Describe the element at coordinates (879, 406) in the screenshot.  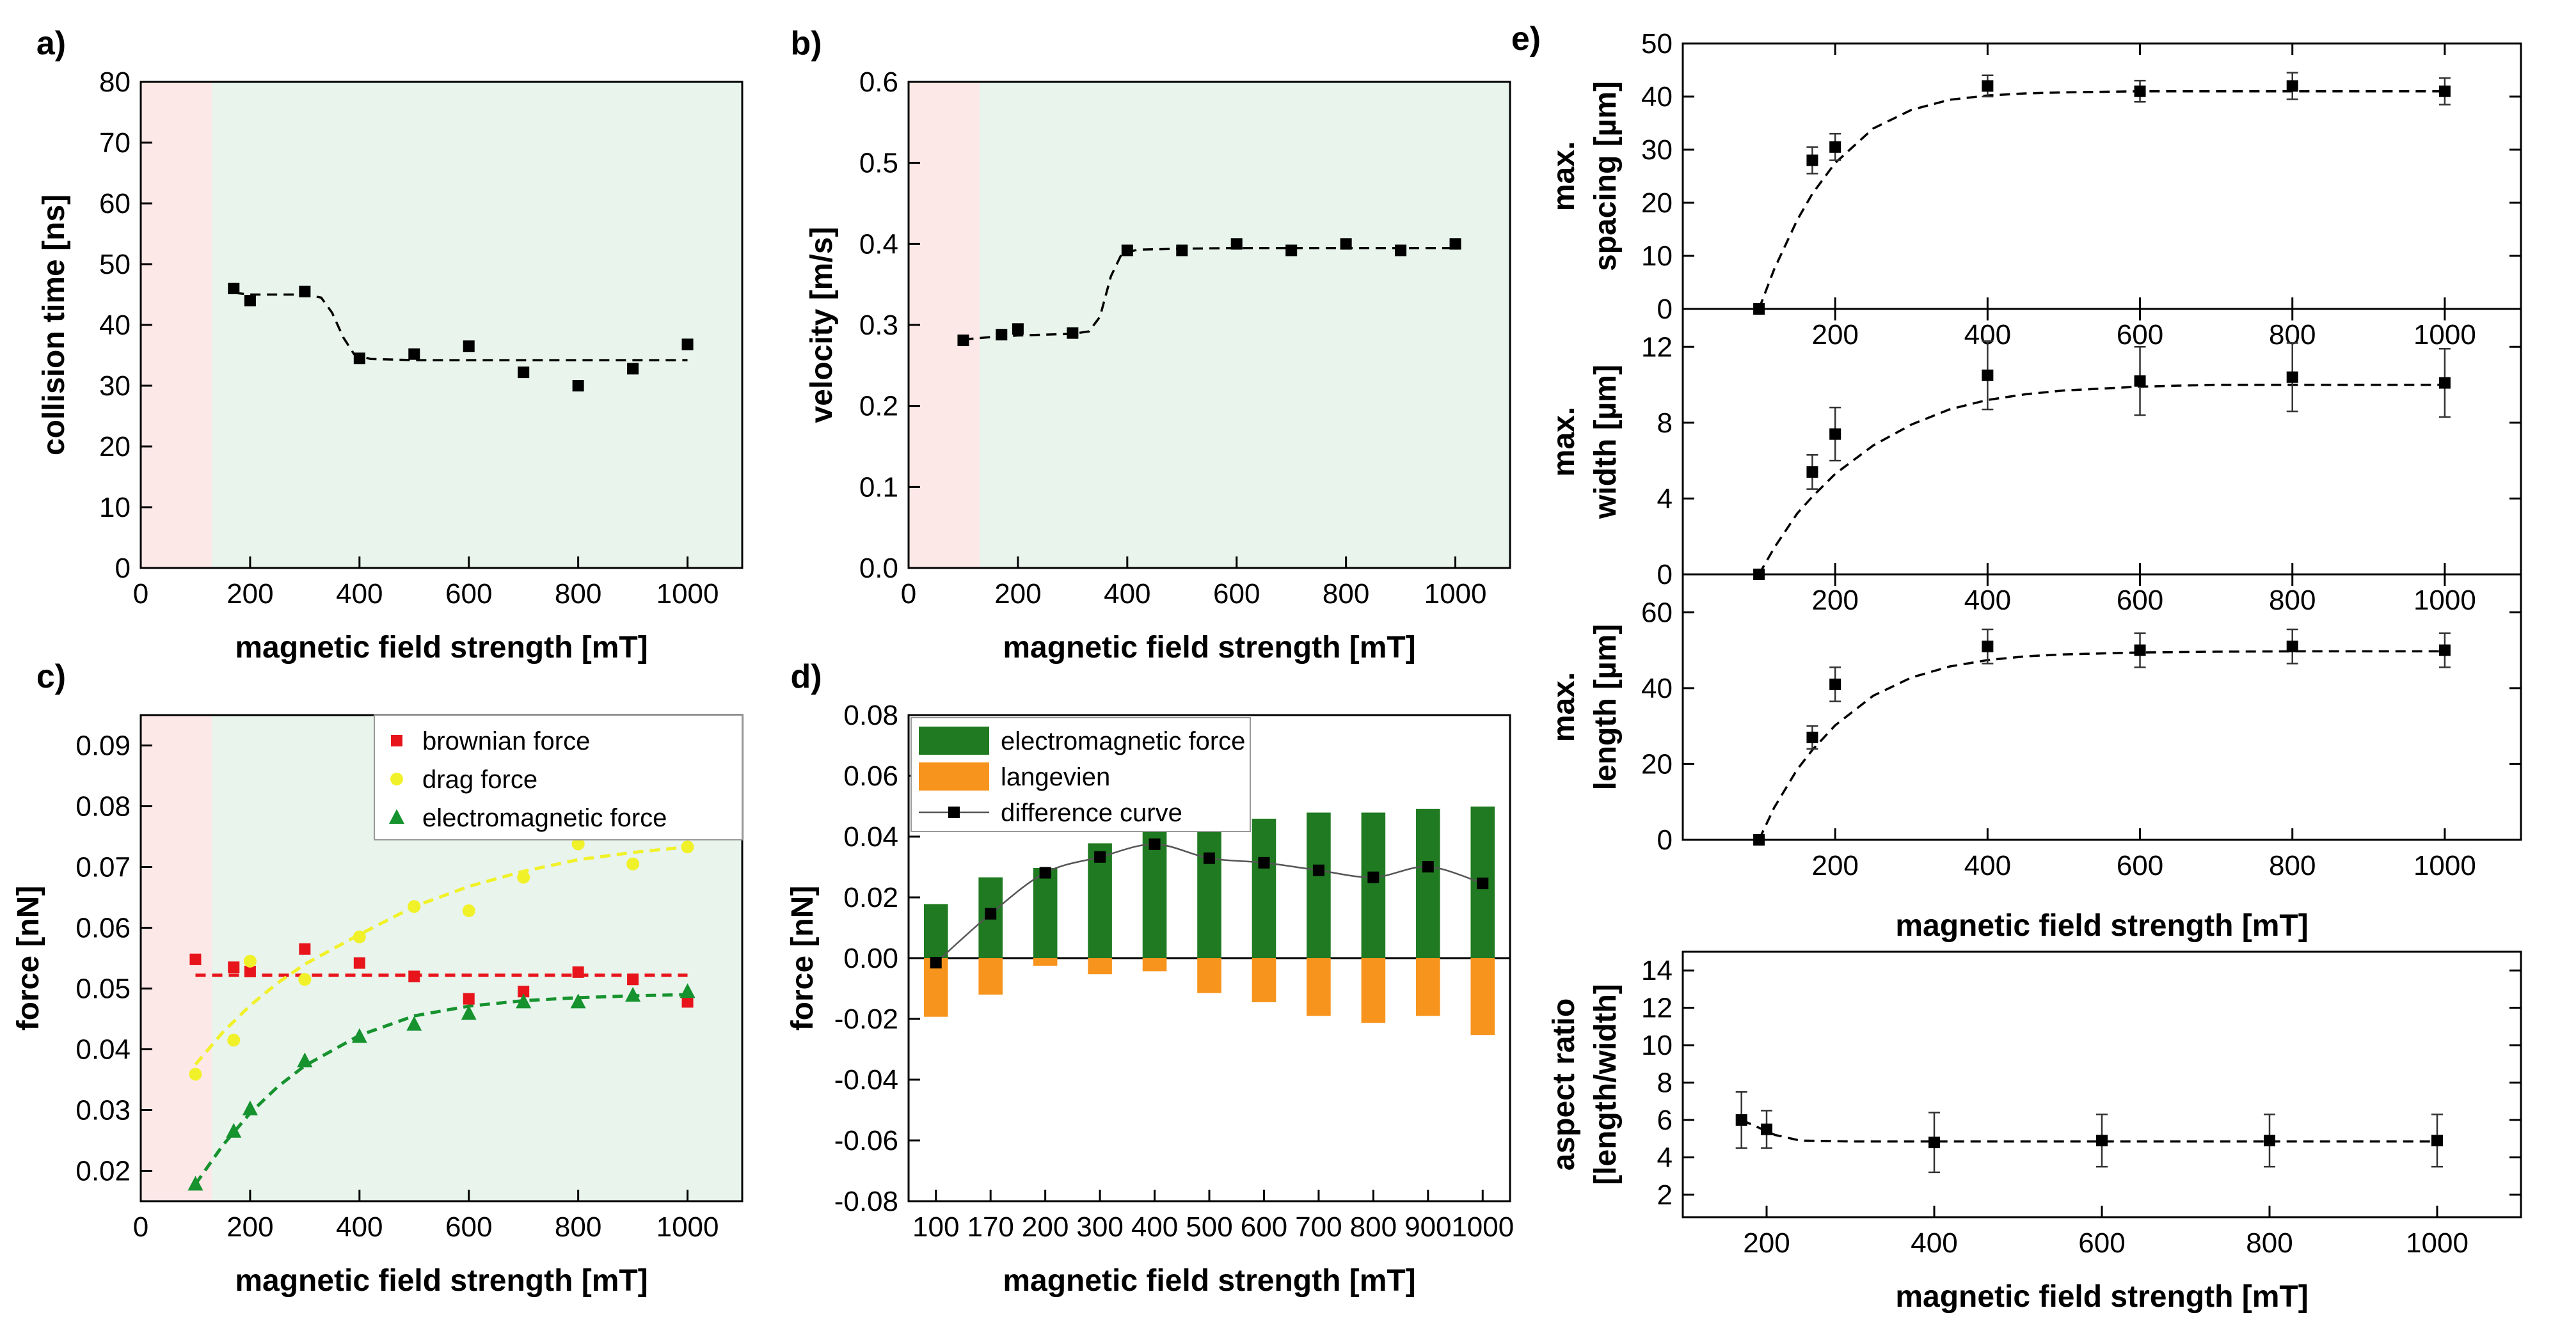
I see `y-tick-label-b-2: 0.2` at that location.